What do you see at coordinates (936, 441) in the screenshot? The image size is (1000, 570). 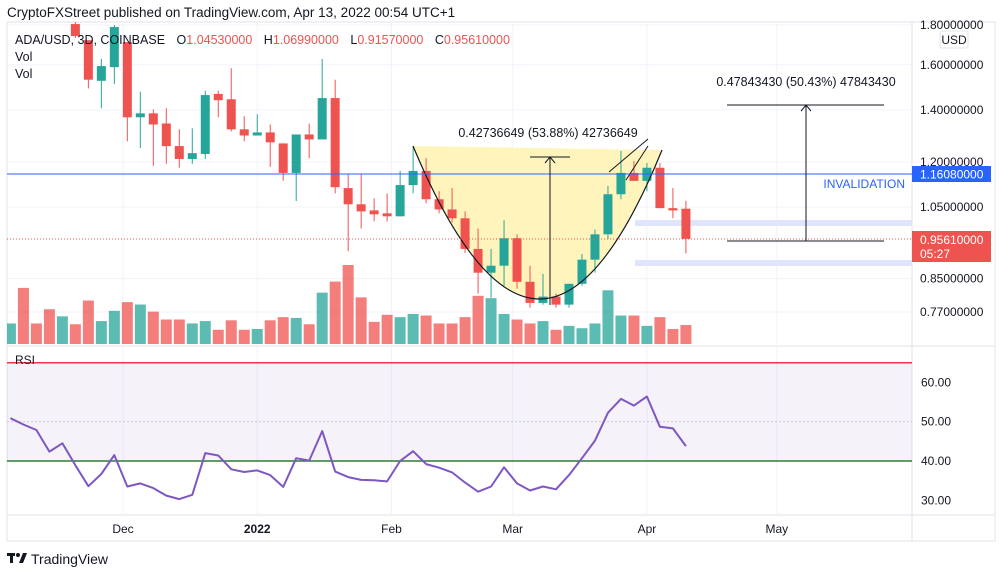 I see `rsi-axis: 60.00 50.00 40.00 30.00` at bounding box center [936, 441].